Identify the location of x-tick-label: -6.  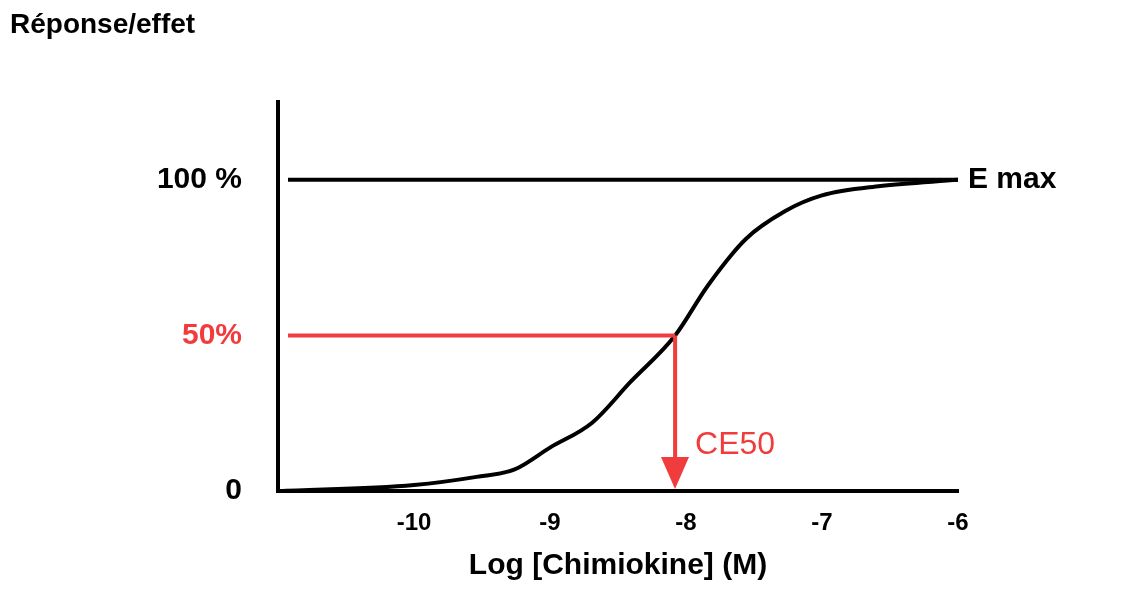
(958, 522).